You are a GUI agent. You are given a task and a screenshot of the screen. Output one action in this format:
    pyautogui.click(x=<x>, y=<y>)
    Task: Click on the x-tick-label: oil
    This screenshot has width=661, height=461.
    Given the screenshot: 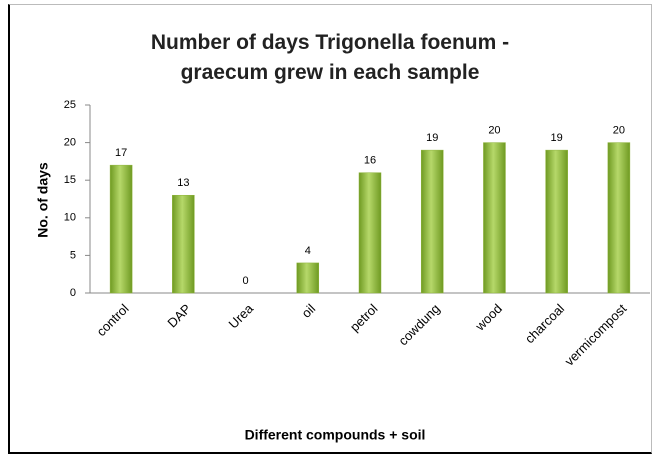 What is the action you would take?
    pyautogui.click(x=309, y=311)
    